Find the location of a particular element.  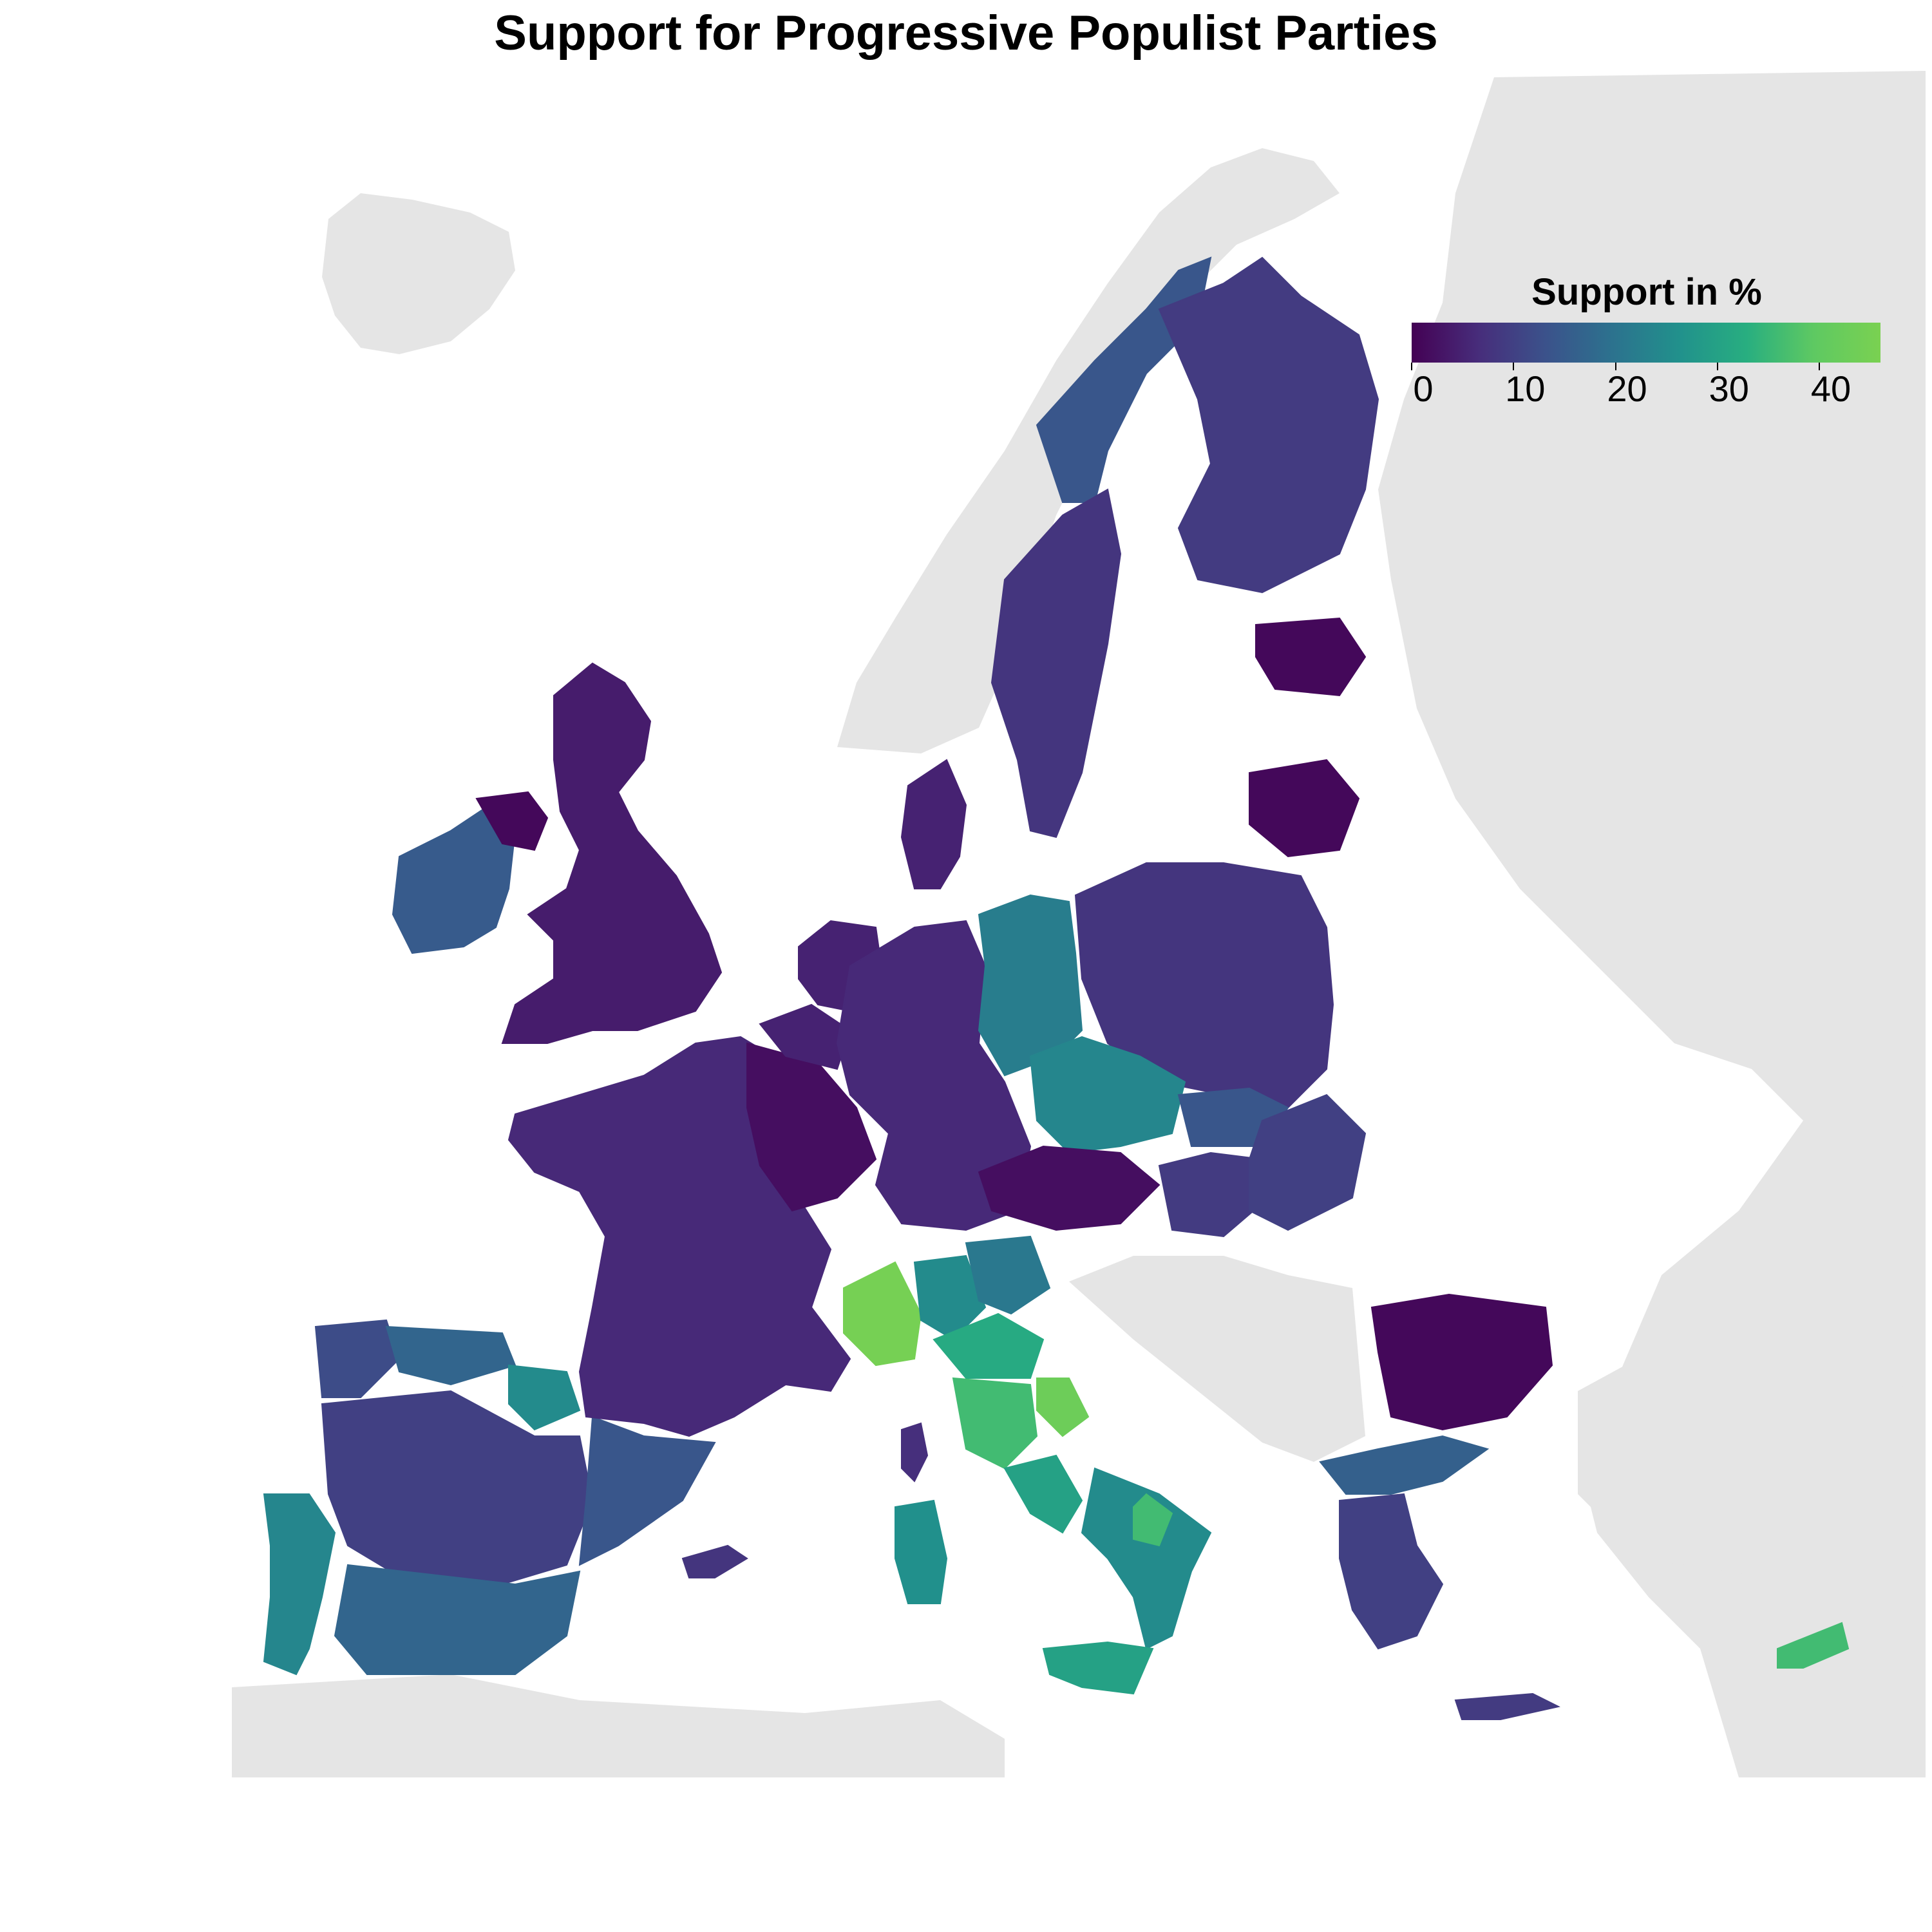

region-spain-navarre- is located at coordinates (544, 1397).